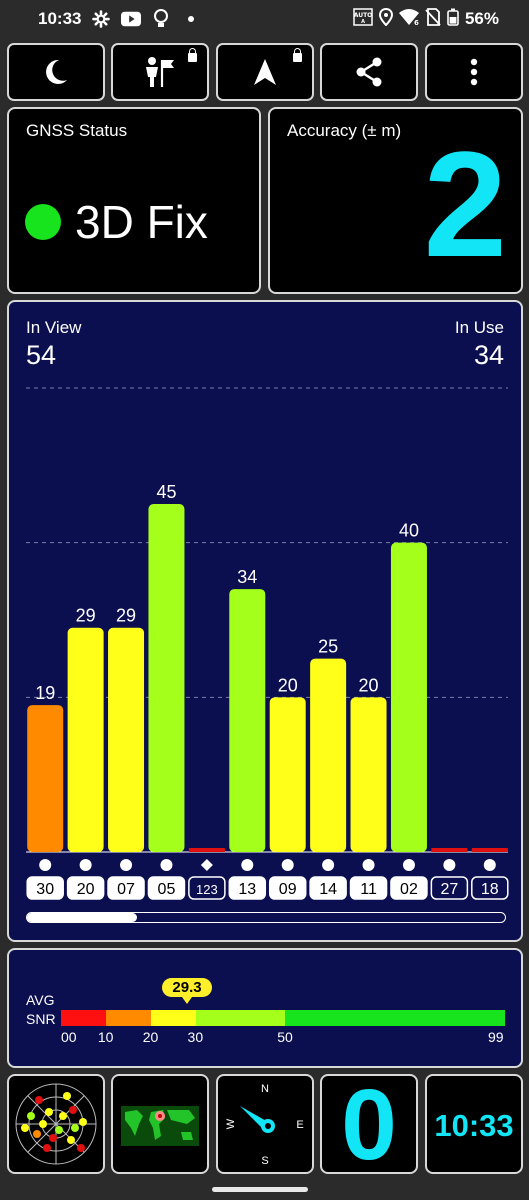 The height and width of the screenshot is (1200, 529). I want to click on satellite-id-label: 07, so click(126, 889).